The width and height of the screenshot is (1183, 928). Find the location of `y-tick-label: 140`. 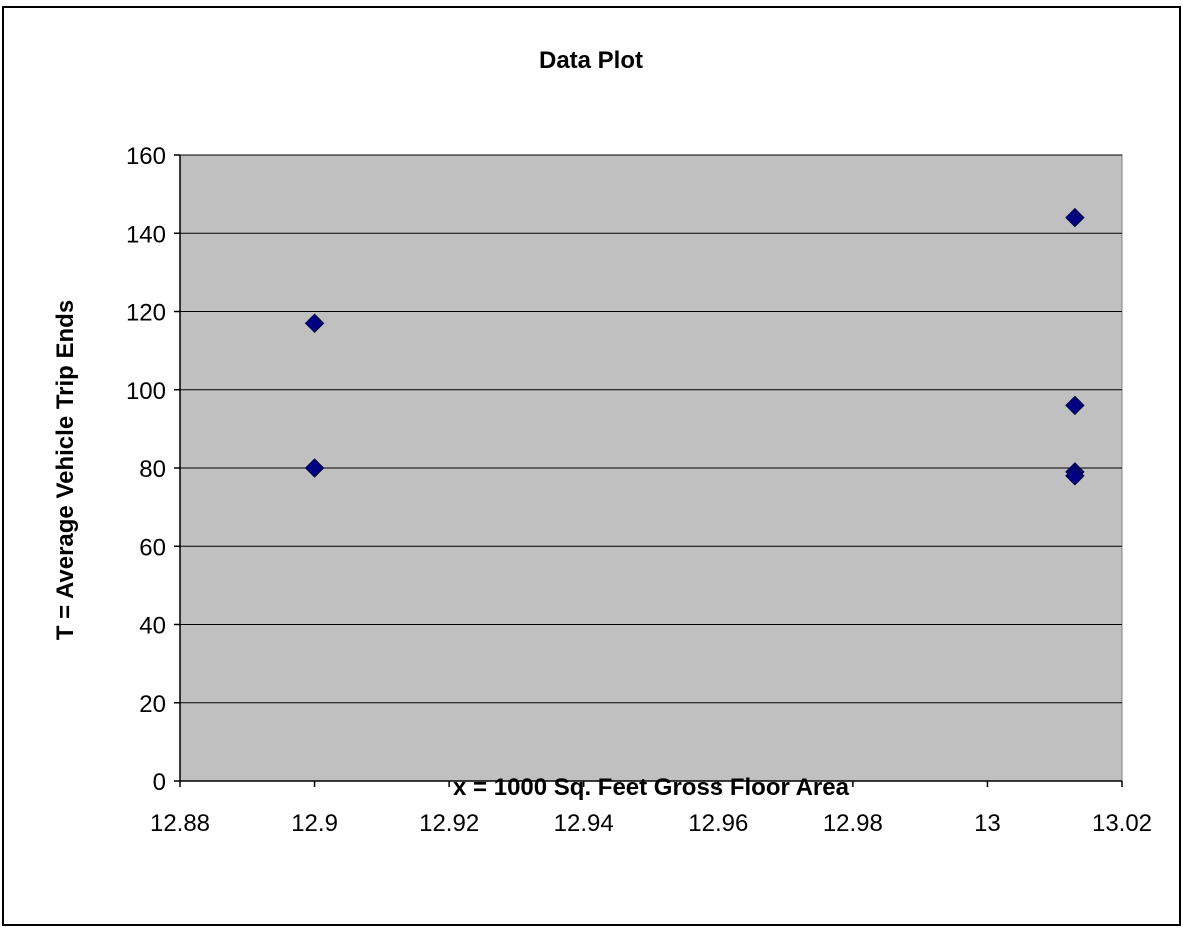

y-tick-label: 140 is located at coordinates (146, 234).